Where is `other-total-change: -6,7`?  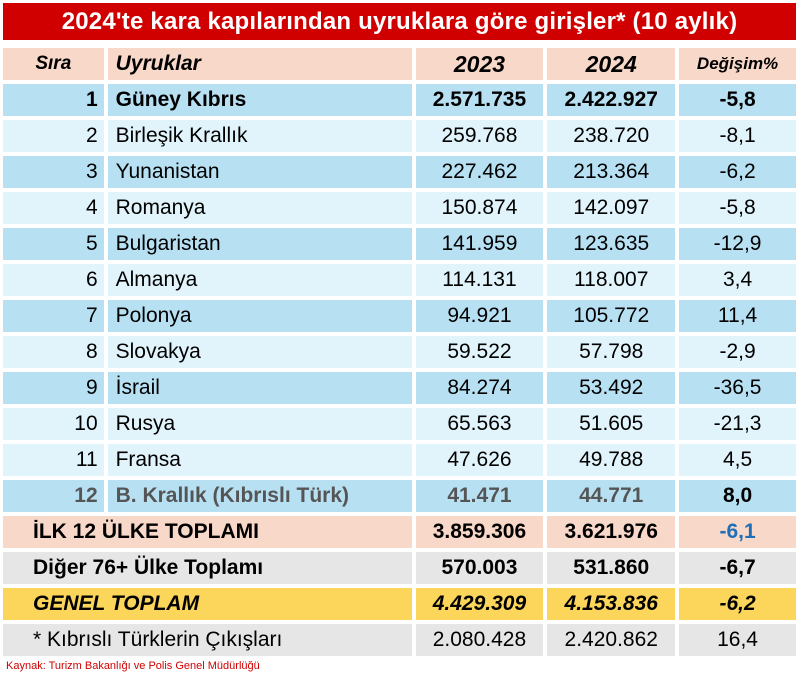
other-total-change: -6,7 is located at coordinates (737, 568).